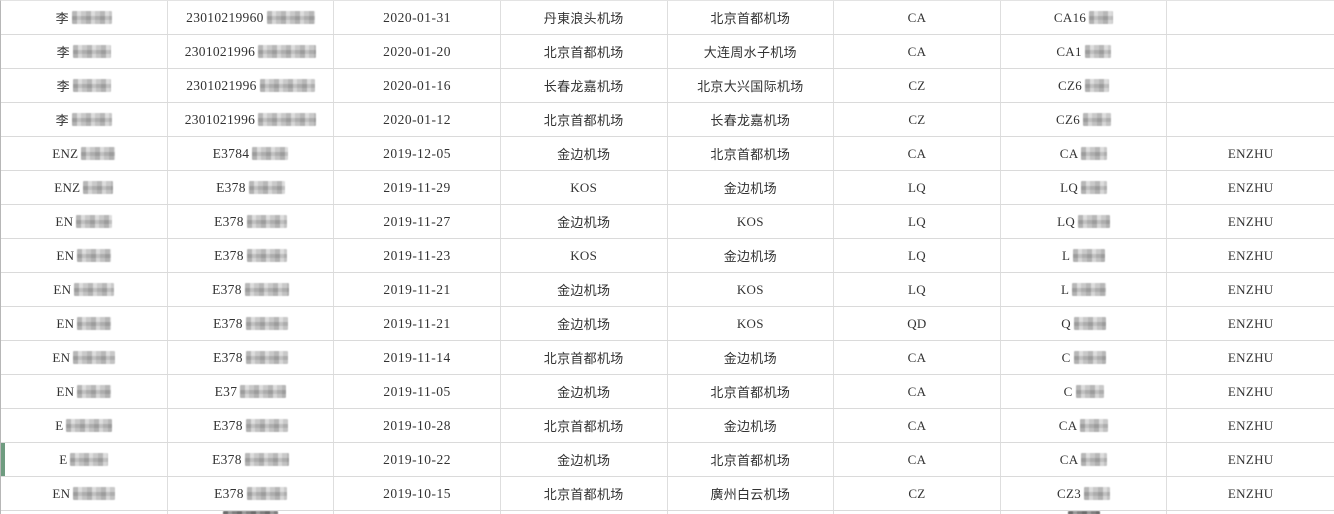 The width and height of the screenshot is (1334, 514). I want to click on cell-arrival-airport: 廣州白云机场, so click(751, 493).